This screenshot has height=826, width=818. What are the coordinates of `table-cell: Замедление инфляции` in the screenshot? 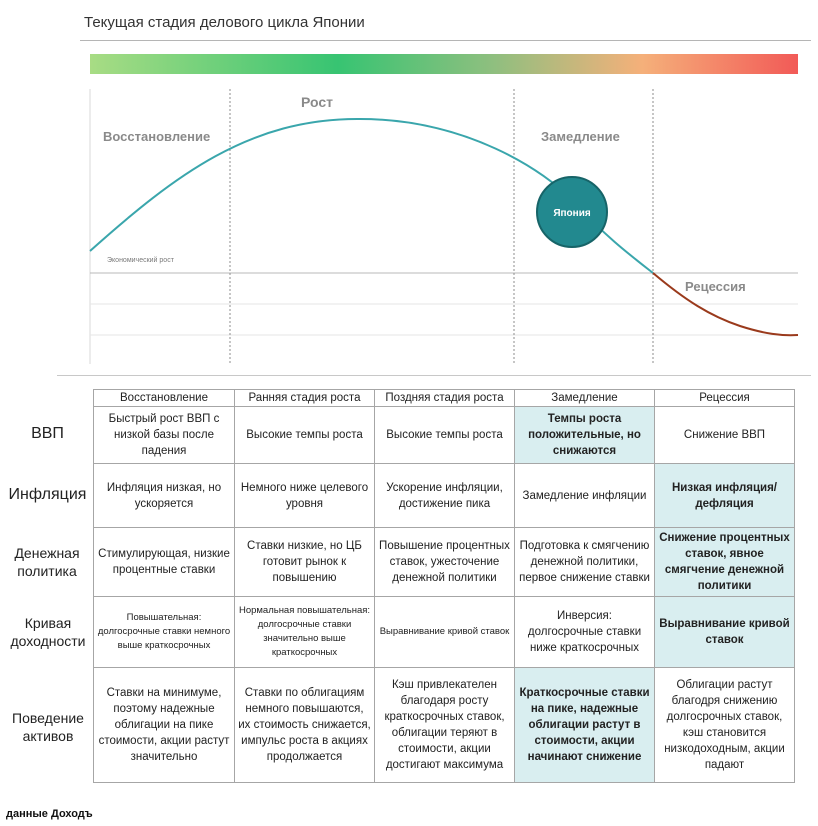 It's located at (584, 495).